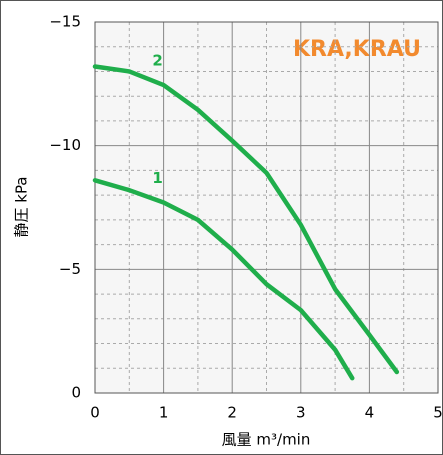 This screenshot has width=443, height=455. What do you see at coordinates (357, 49) in the screenshot?
I see `chart-title: KRA,KRAU` at bounding box center [357, 49].